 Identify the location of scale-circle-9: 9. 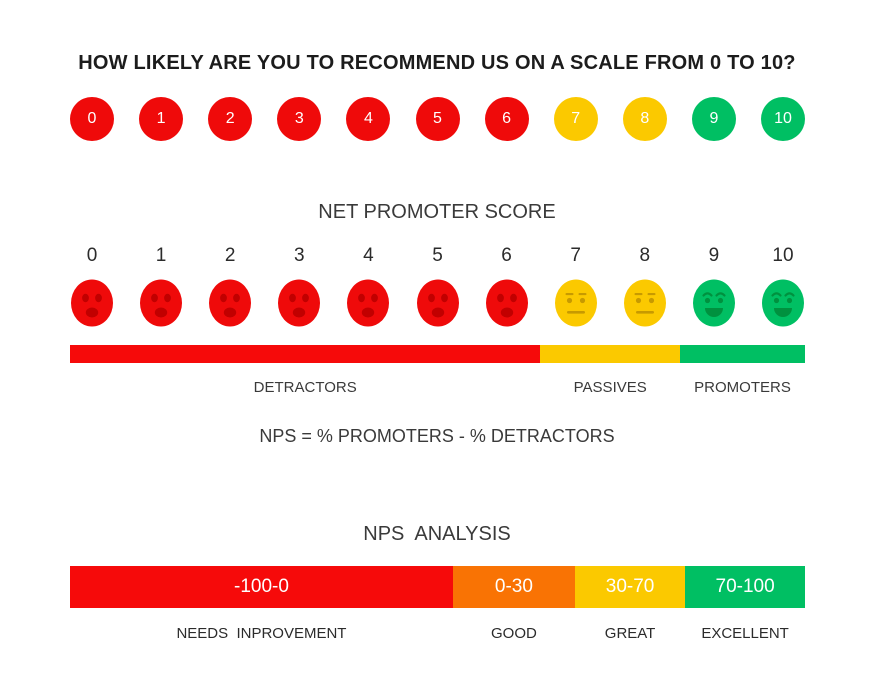
(713, 119).